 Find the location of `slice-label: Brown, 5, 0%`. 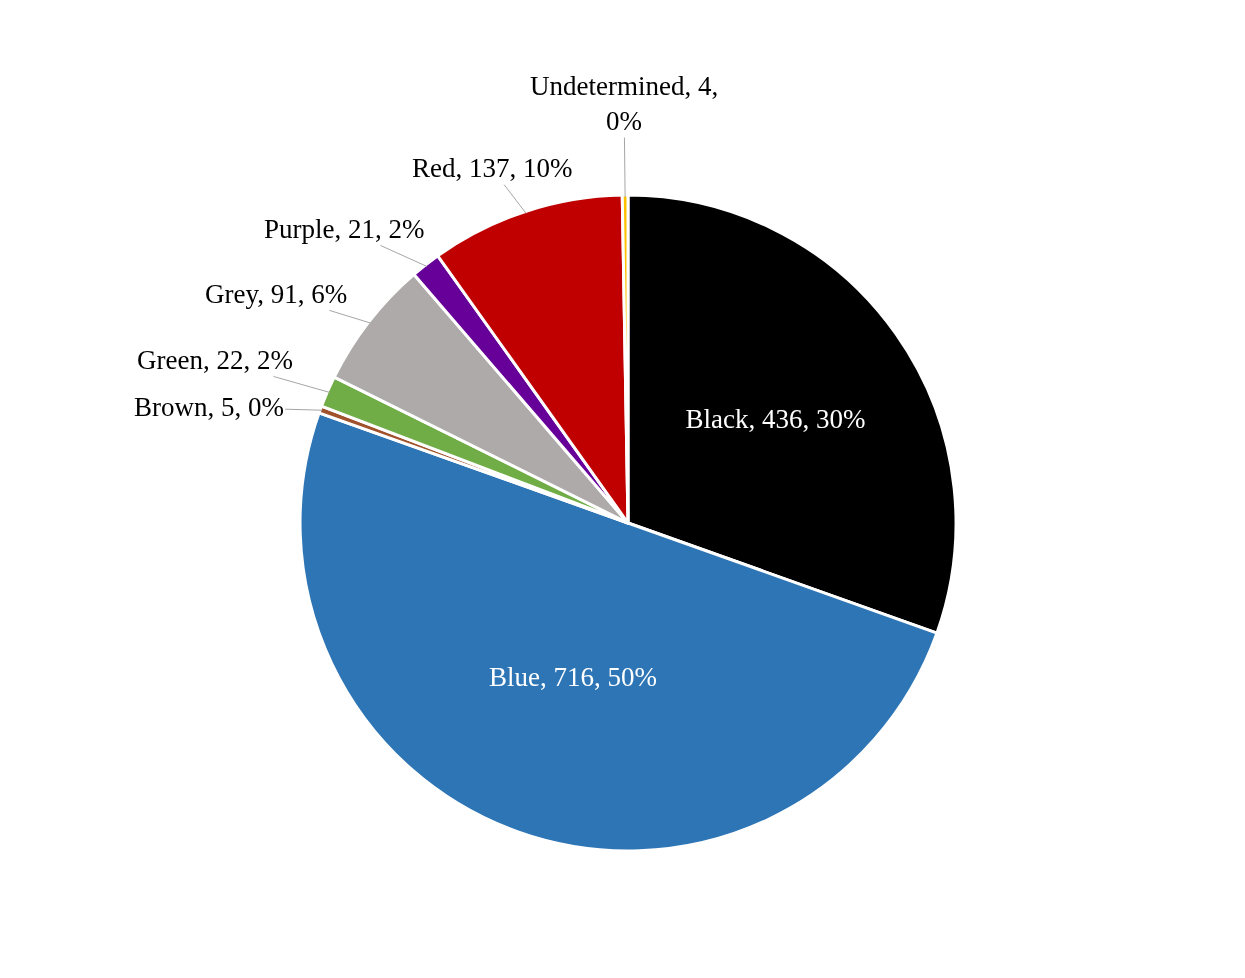

slice-label: Brown, 5, 0% is located at coordinates (209, 407).